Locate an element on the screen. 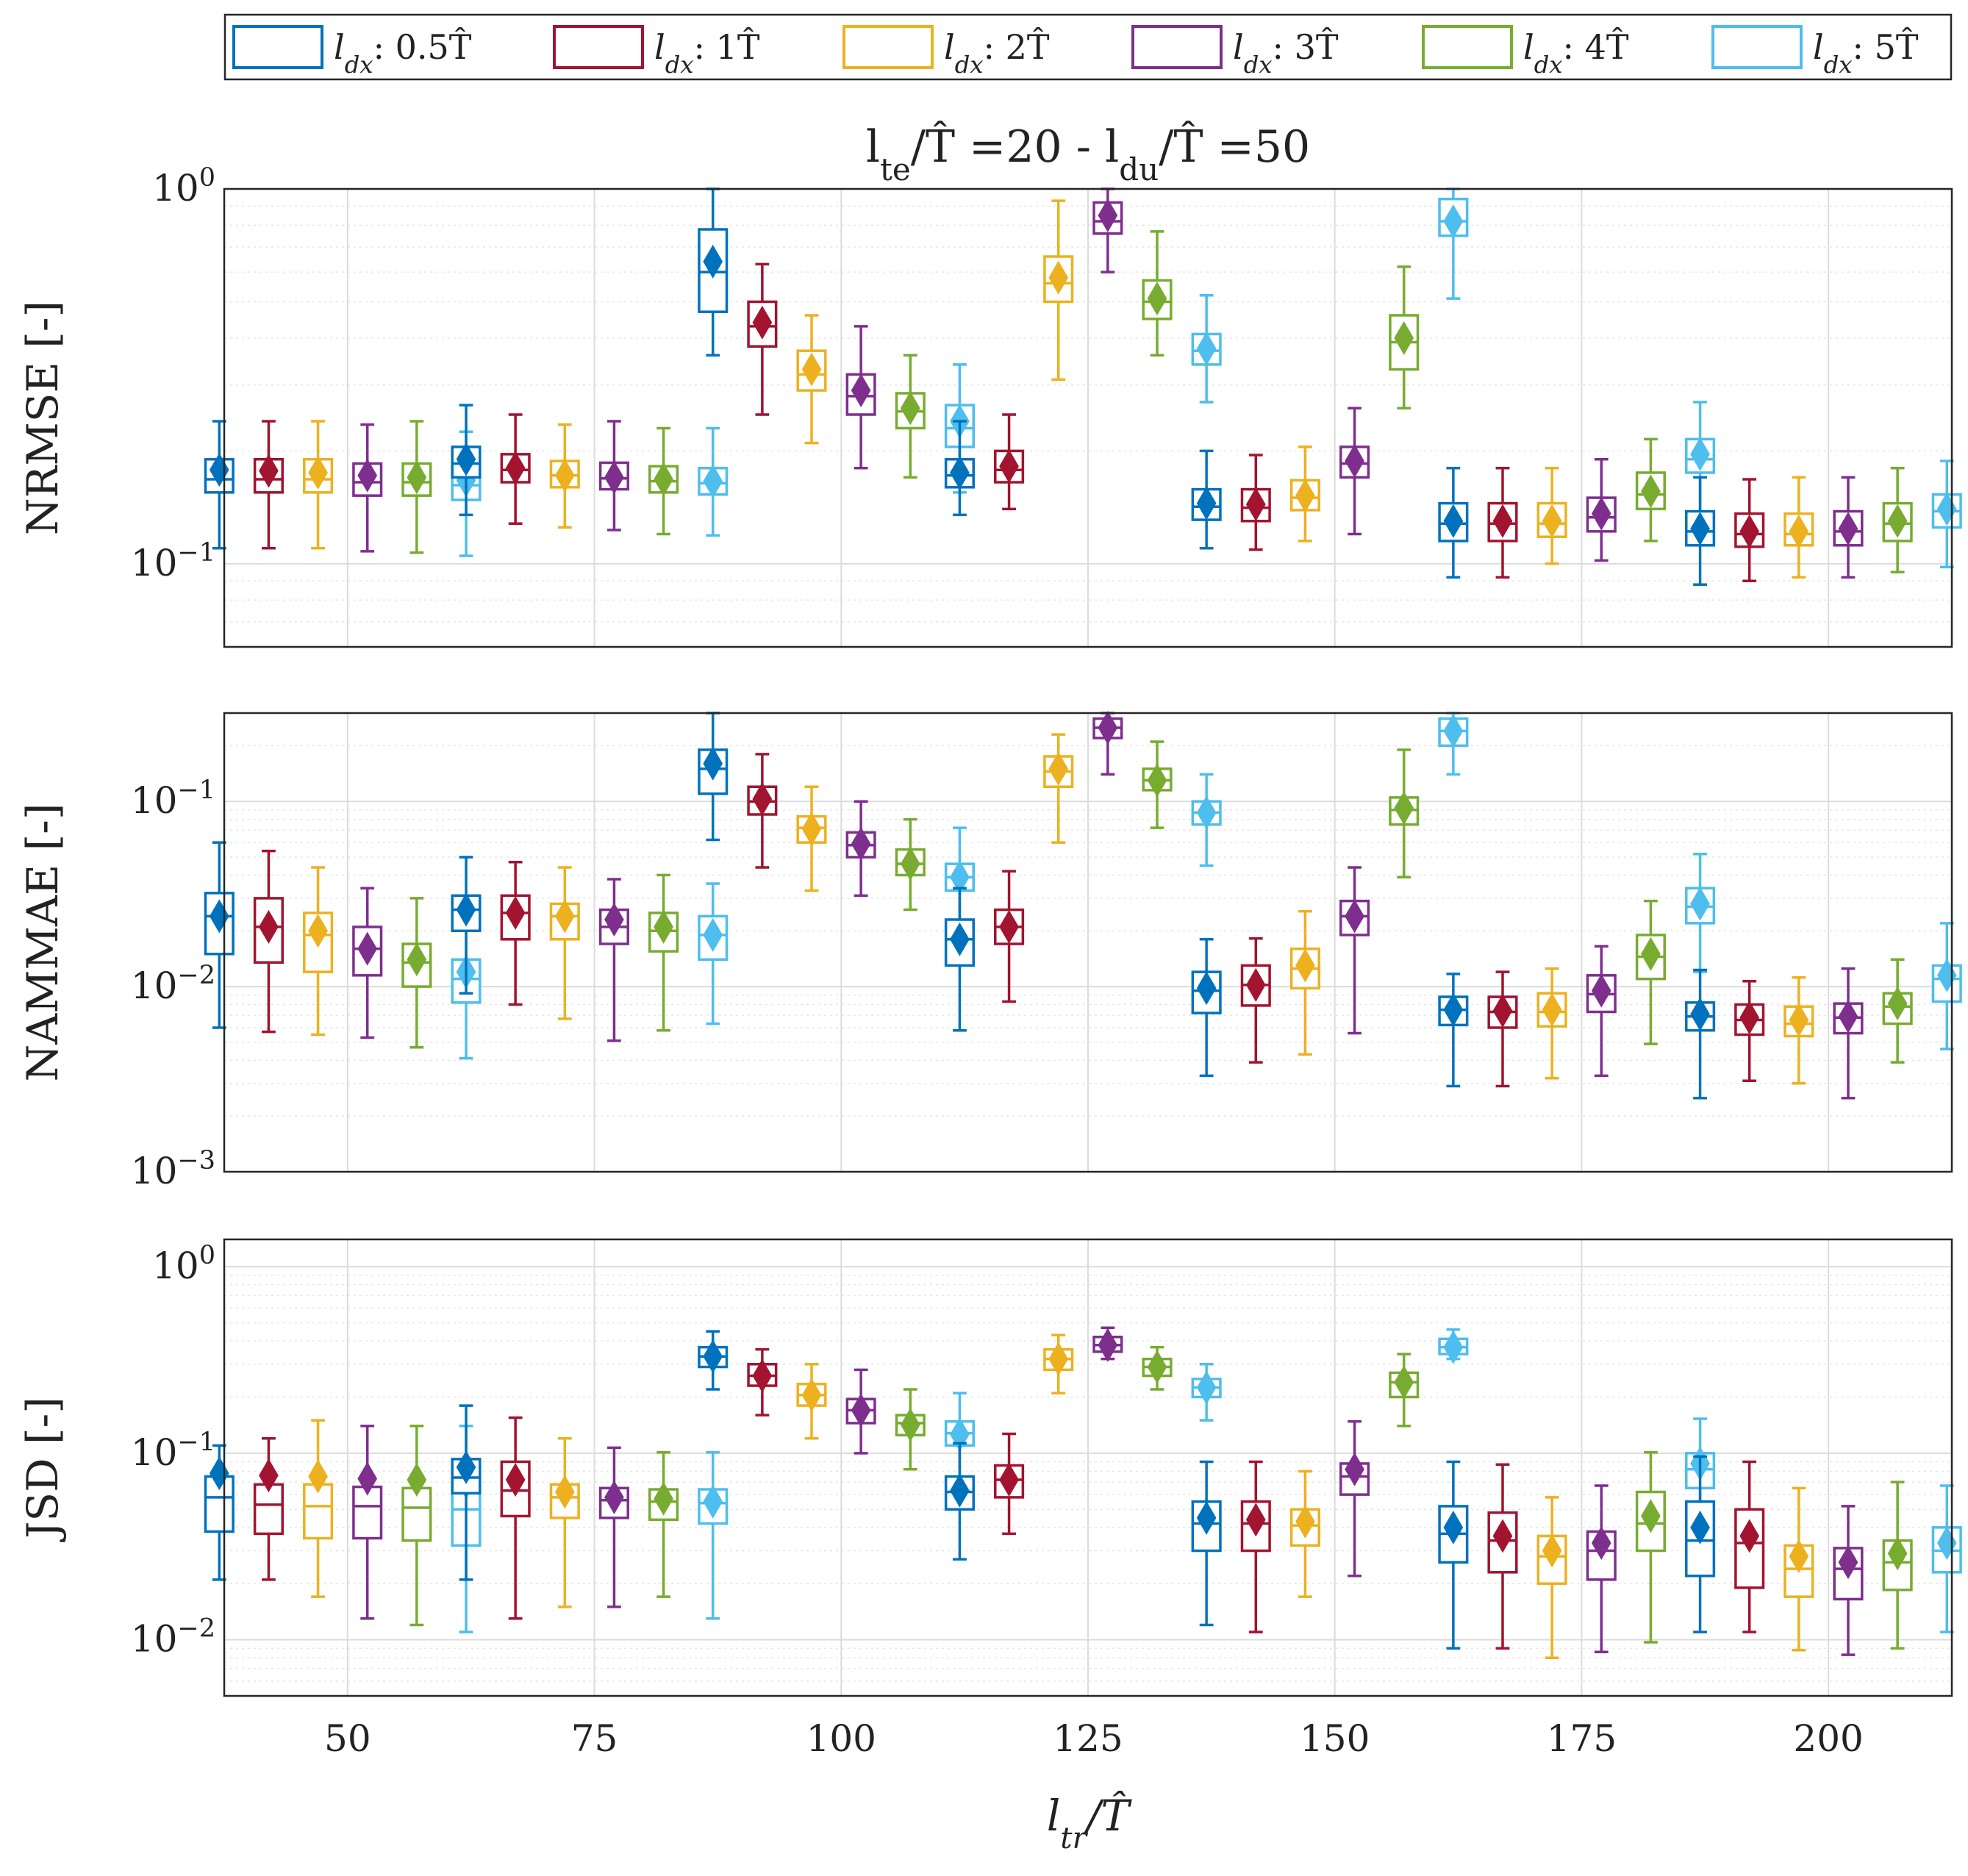 This screenshot has height=1876, width=1968. y-axis-title: NAMMAE [-] is located at coordinates (43, 943).